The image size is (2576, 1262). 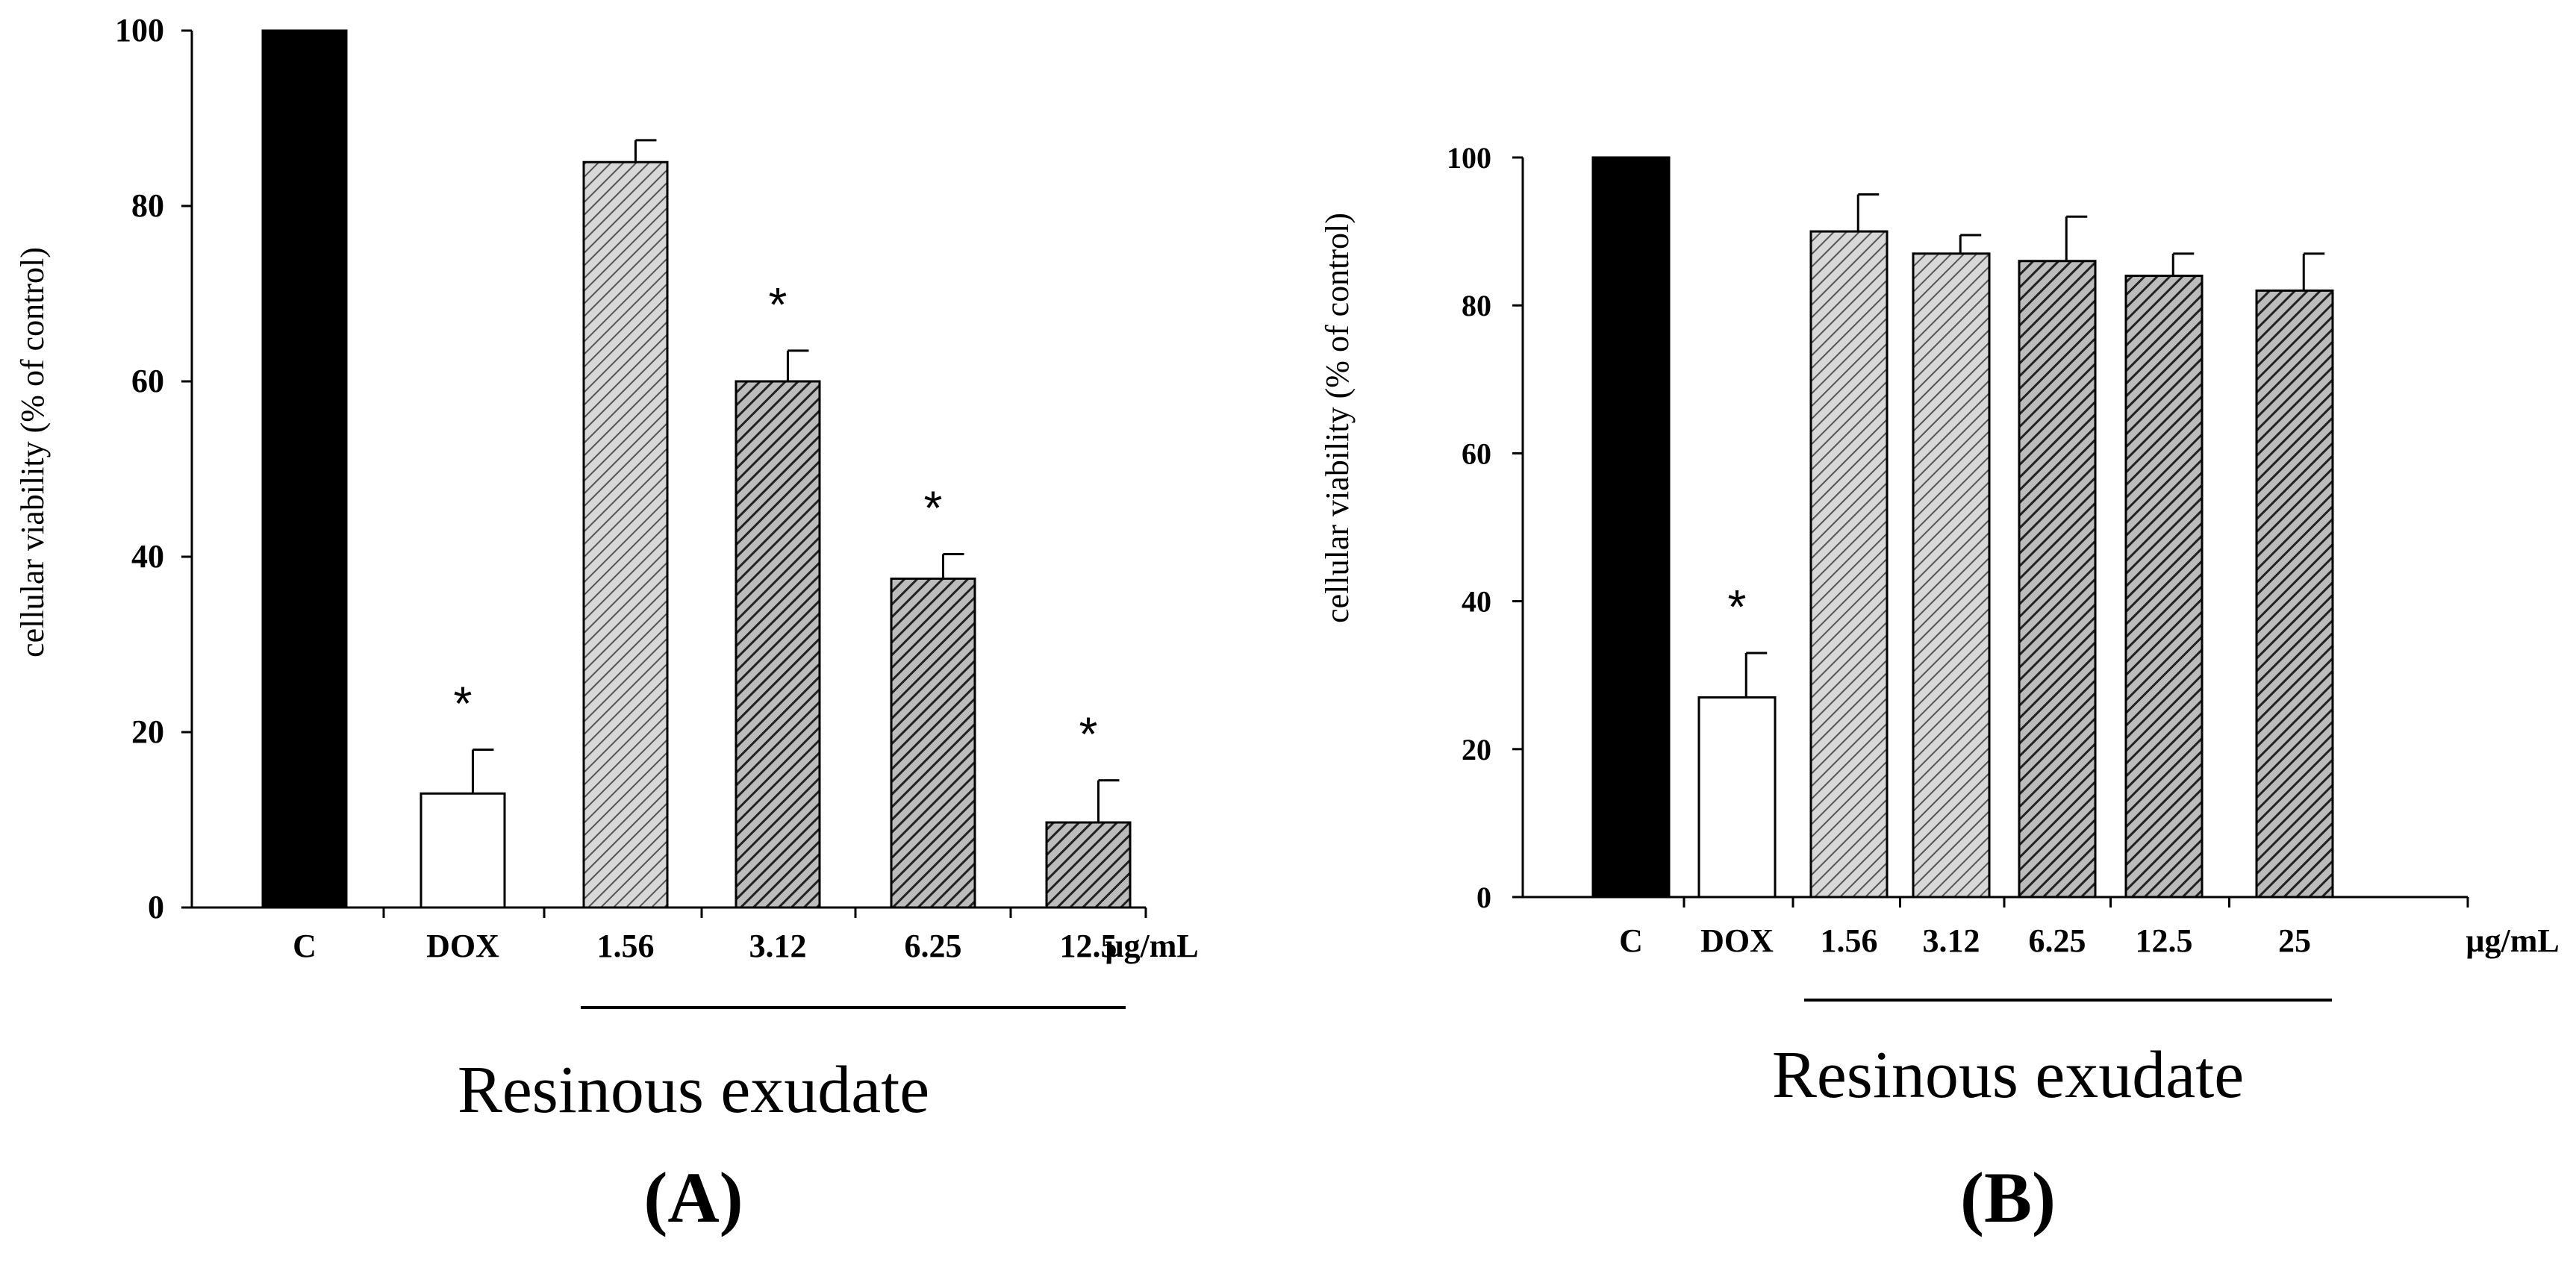 I want to click on panel-a-y-tick-label: 20, so click(x=147, y=731).